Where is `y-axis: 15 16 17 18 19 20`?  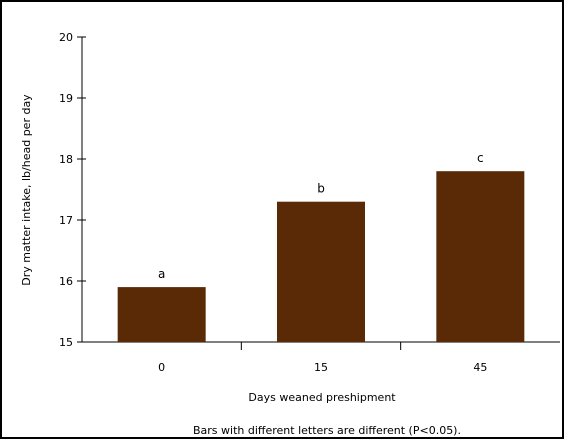
y-axis: 15 16 17 18 19 20 is located at coordinates (72, 190).